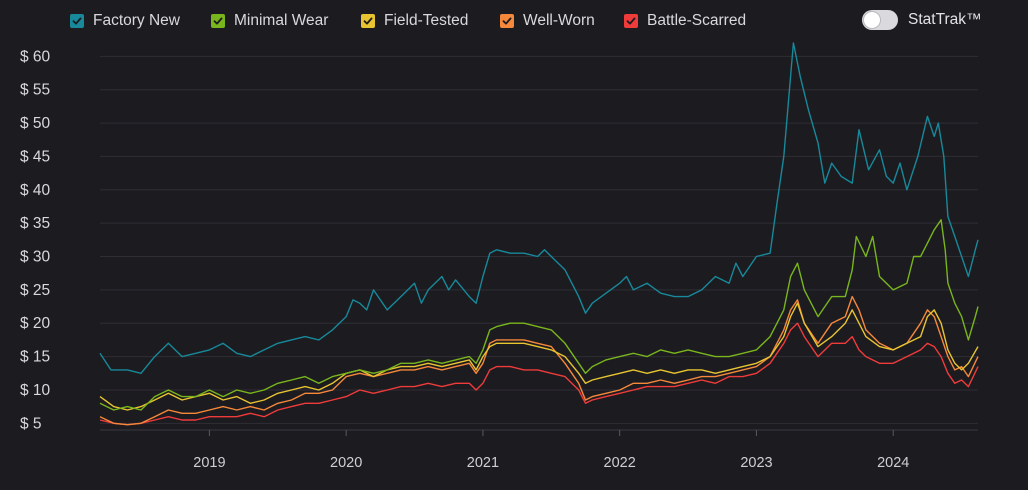 This screenshot has height=490, width=1028. What do you see at coordinates (281, 20) in the screenshot?
I see `legend-label: Minimal Wear` at bounding box center [281, 20].